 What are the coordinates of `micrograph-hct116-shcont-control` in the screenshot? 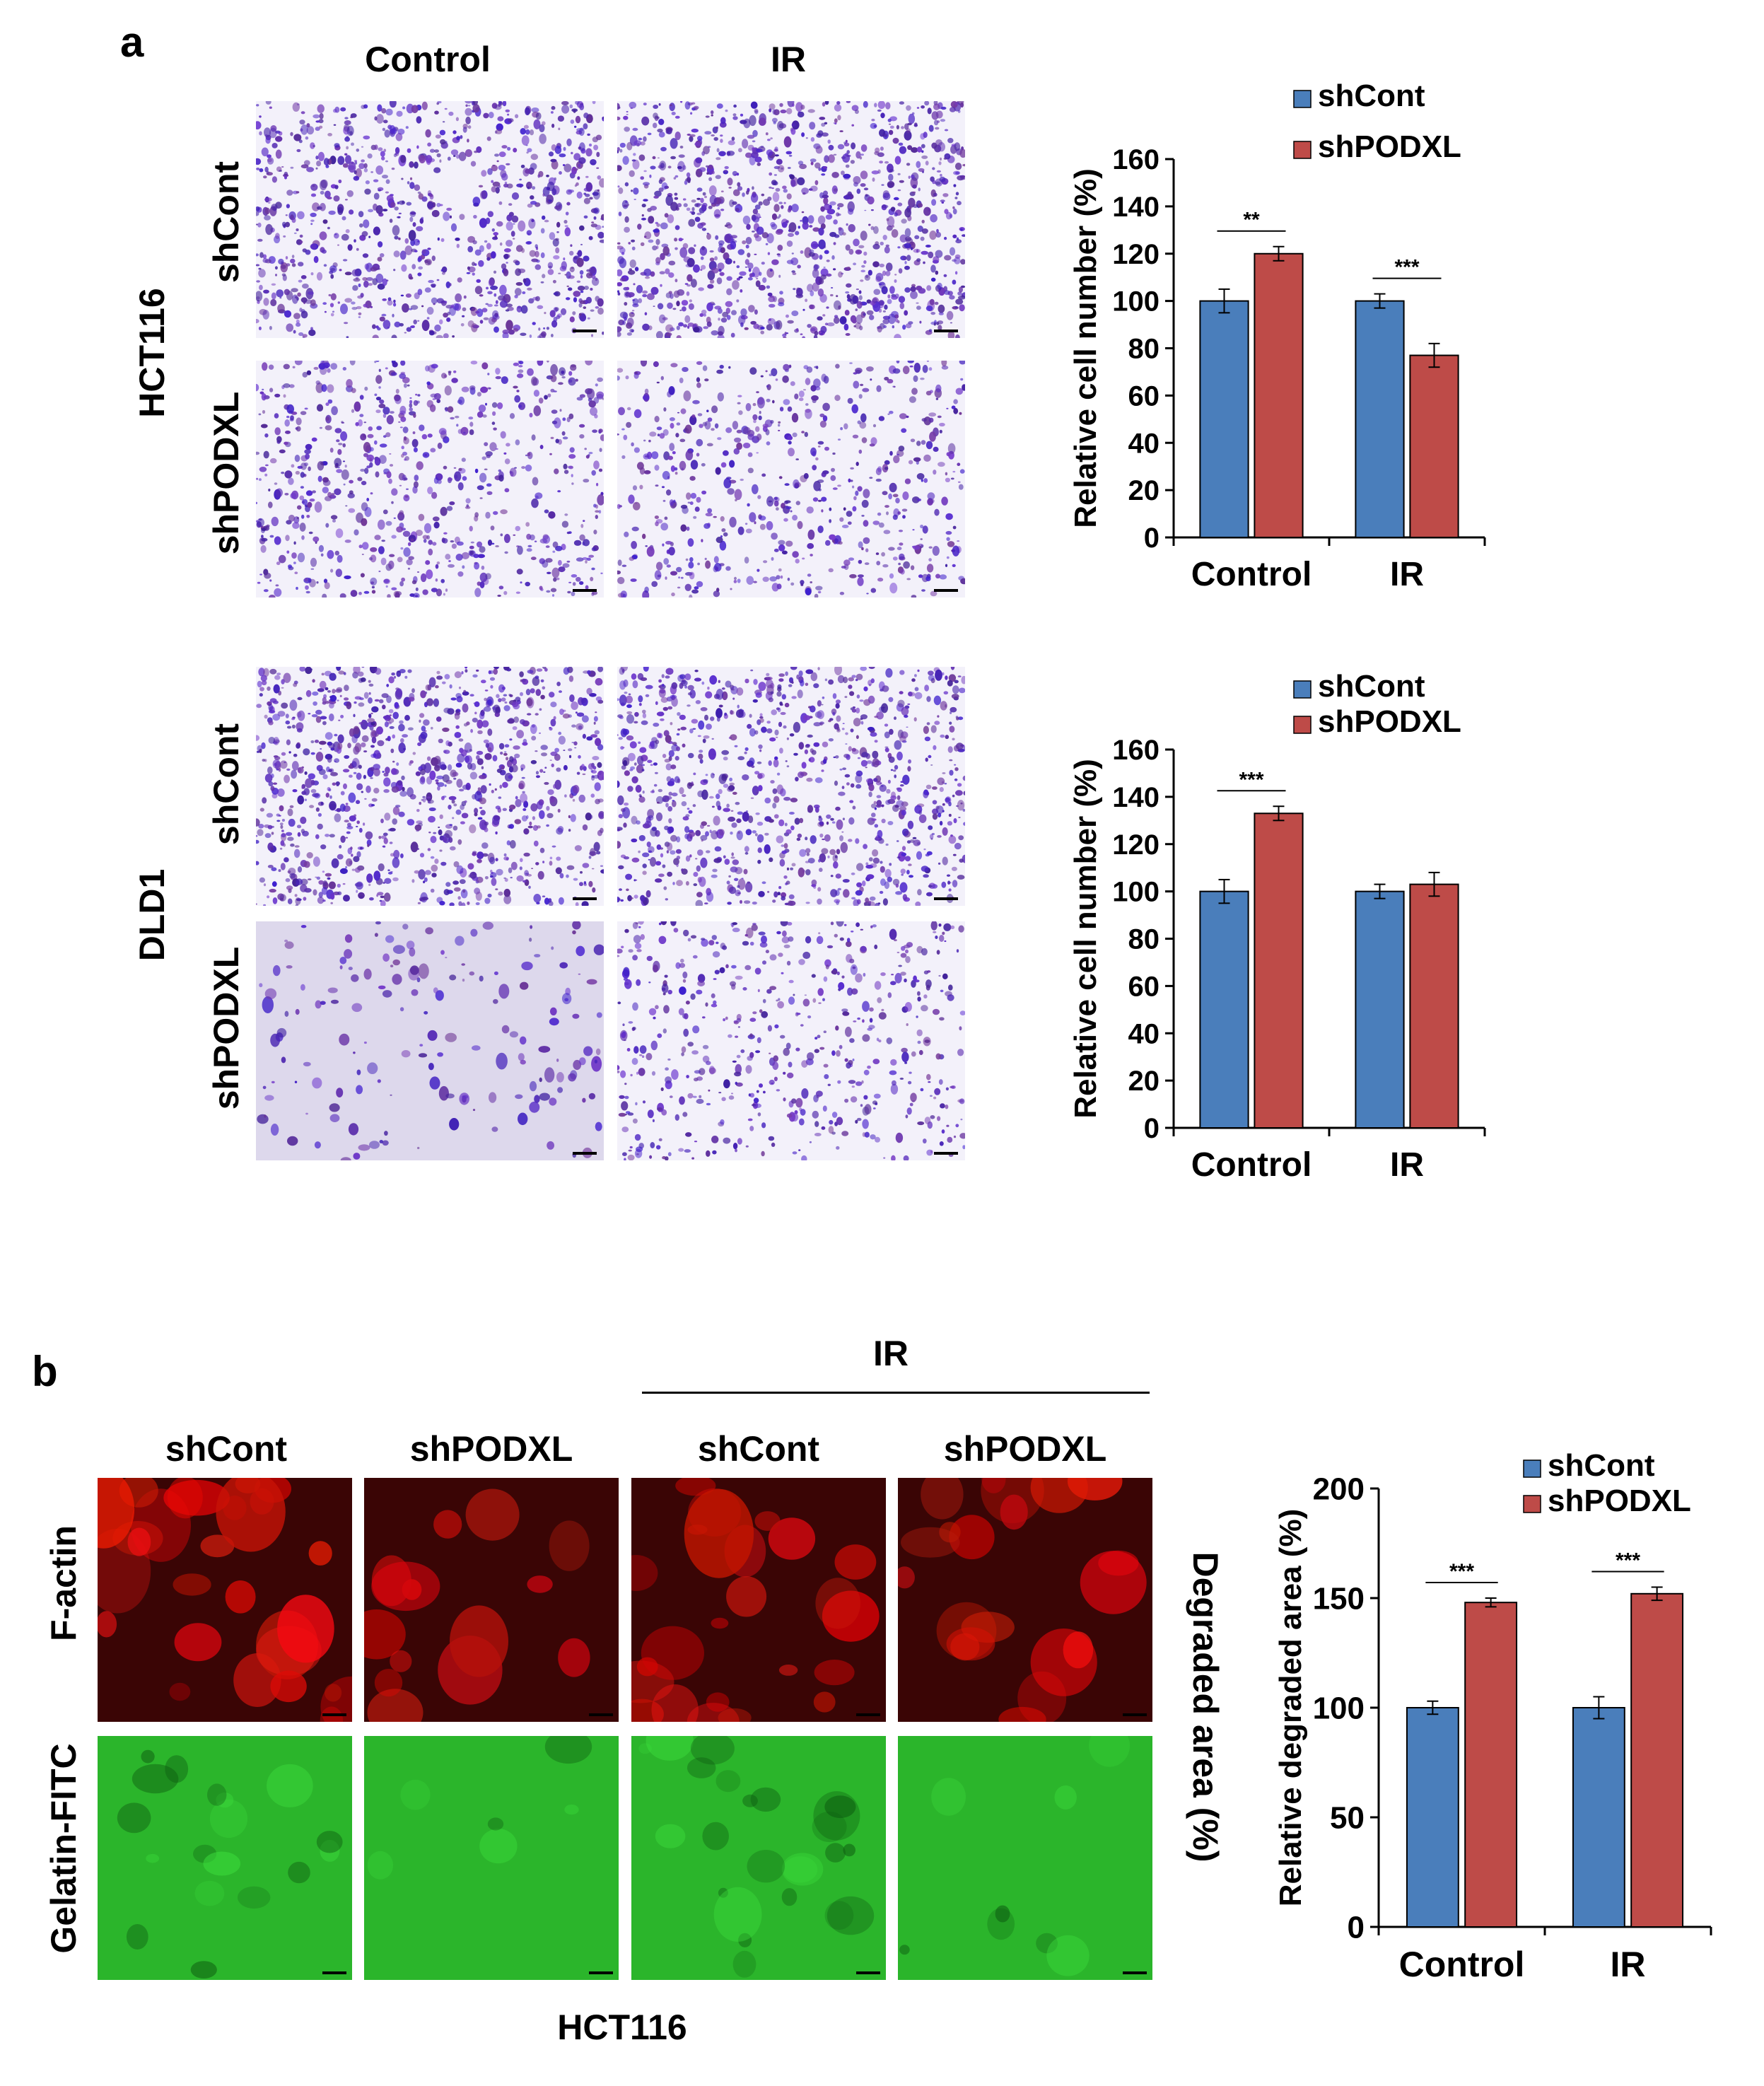 It's located at (430, 219).